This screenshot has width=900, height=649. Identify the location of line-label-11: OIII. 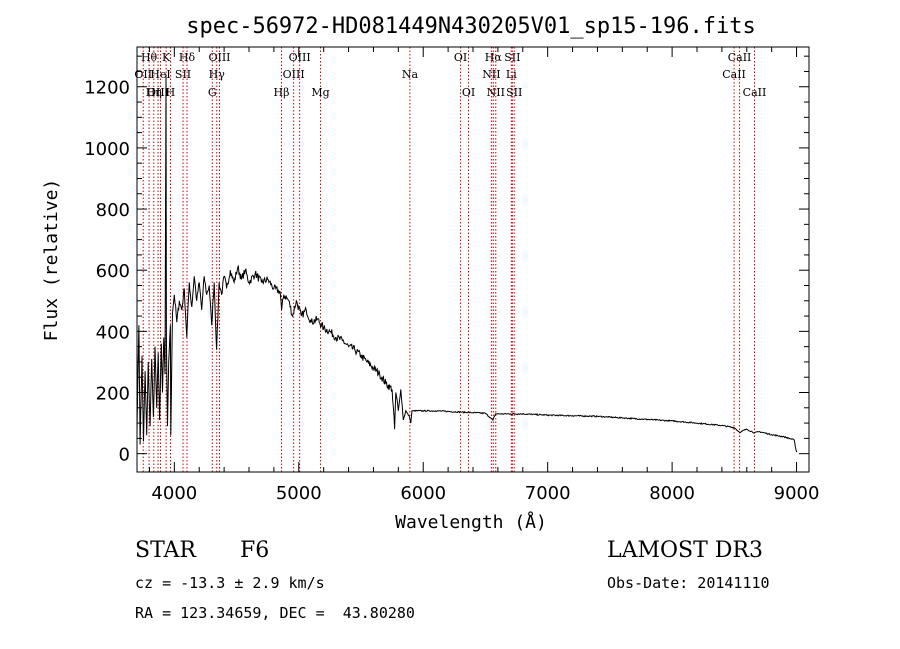
(219, 57).